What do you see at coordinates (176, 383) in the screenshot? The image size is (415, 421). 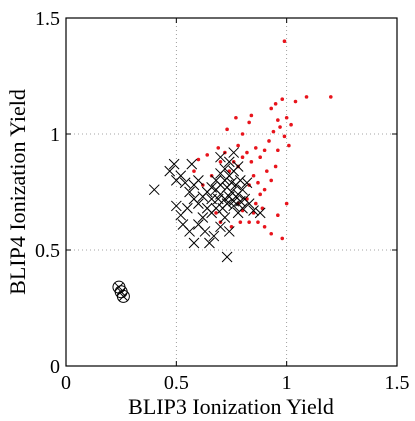 I see `x-tick-label: 0.5` at bounding box center [176, 383].